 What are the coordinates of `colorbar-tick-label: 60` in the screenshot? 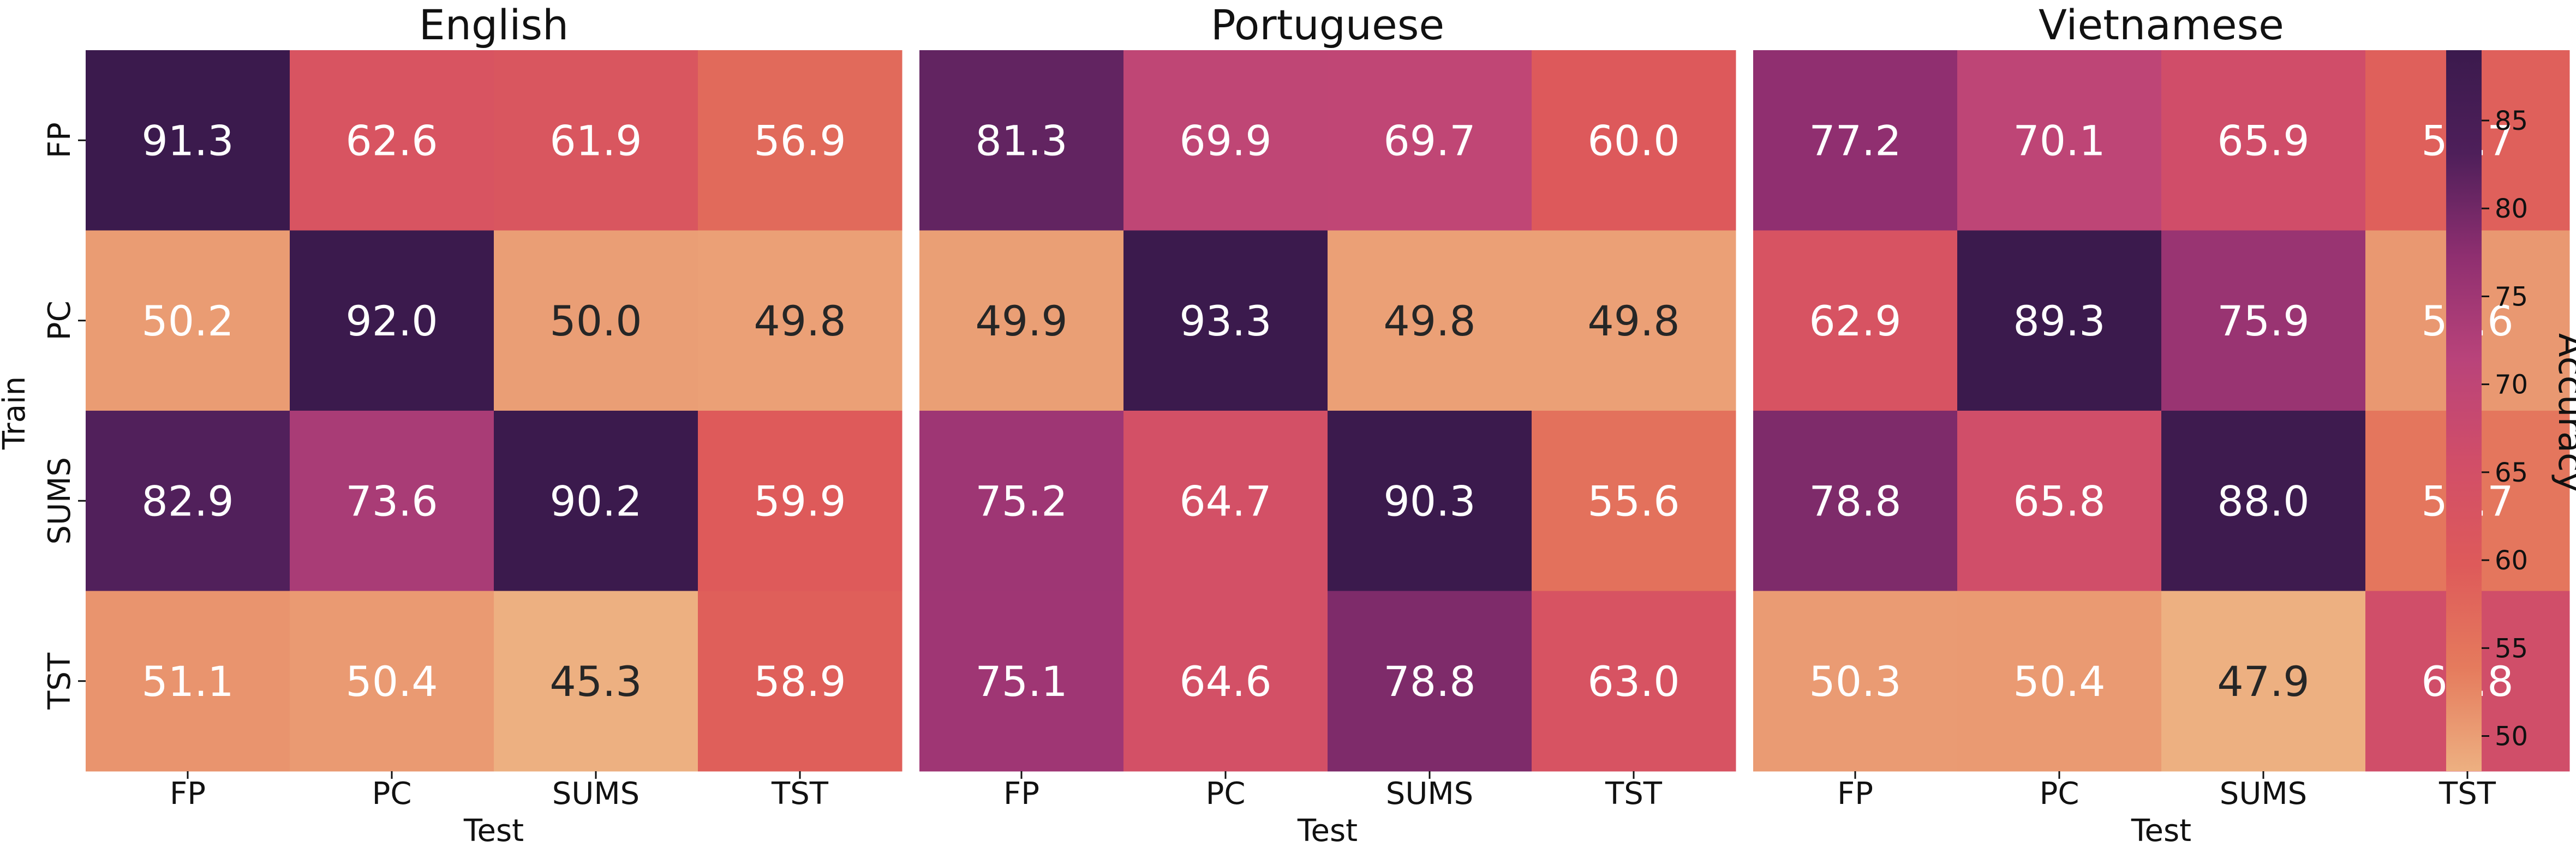 It's located at (2511, 560).